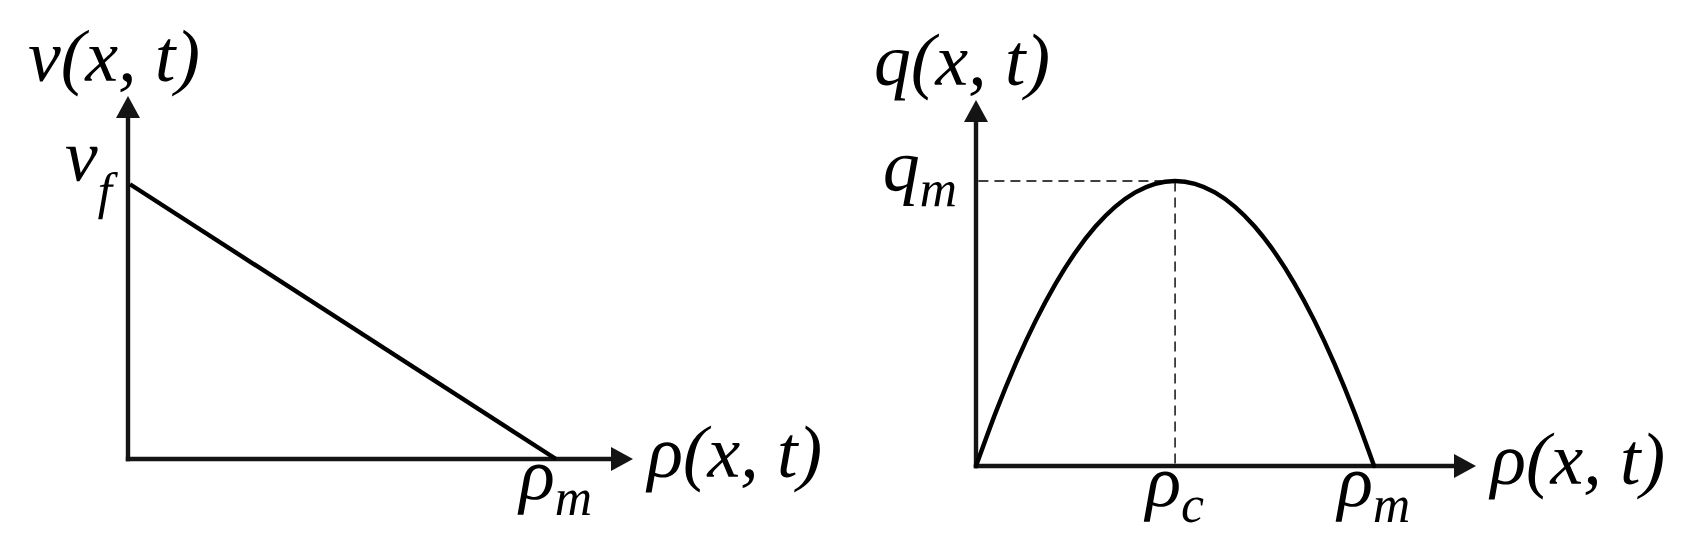 Image resolution: width=1707 pixels, height=541 pixels. Describe the element at coordinates (1173, 497) in the screenshot. I see `x-tick-label: ρ$_{c}$` at that location.